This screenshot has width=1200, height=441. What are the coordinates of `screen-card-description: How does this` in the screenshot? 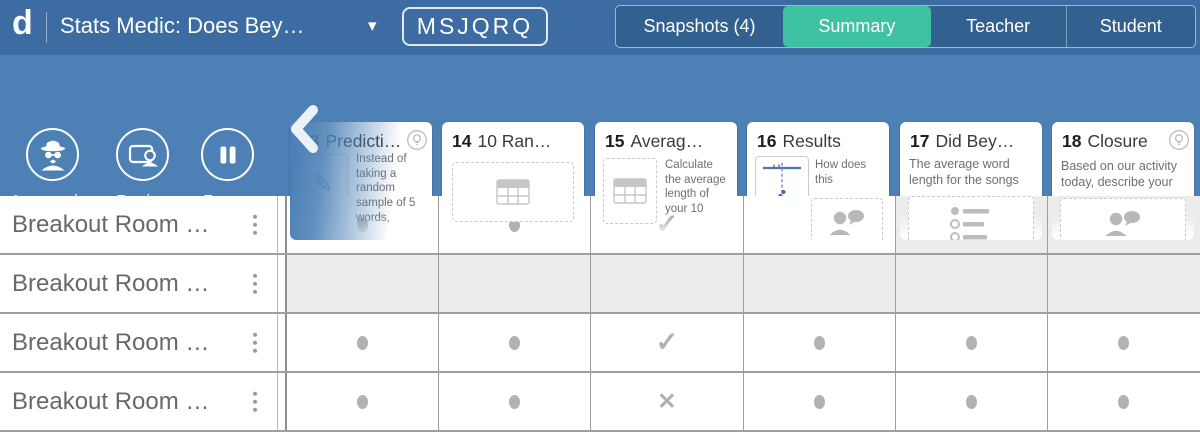 It's located at (841, 172).